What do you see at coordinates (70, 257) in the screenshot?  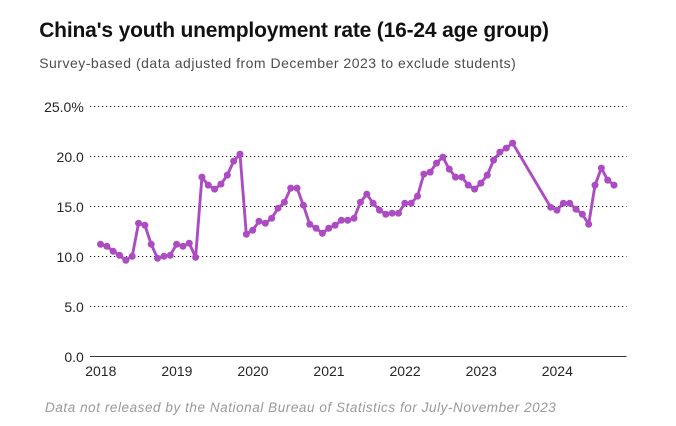 I see `svg-text: 10.0` at bounding box center [70, 257].